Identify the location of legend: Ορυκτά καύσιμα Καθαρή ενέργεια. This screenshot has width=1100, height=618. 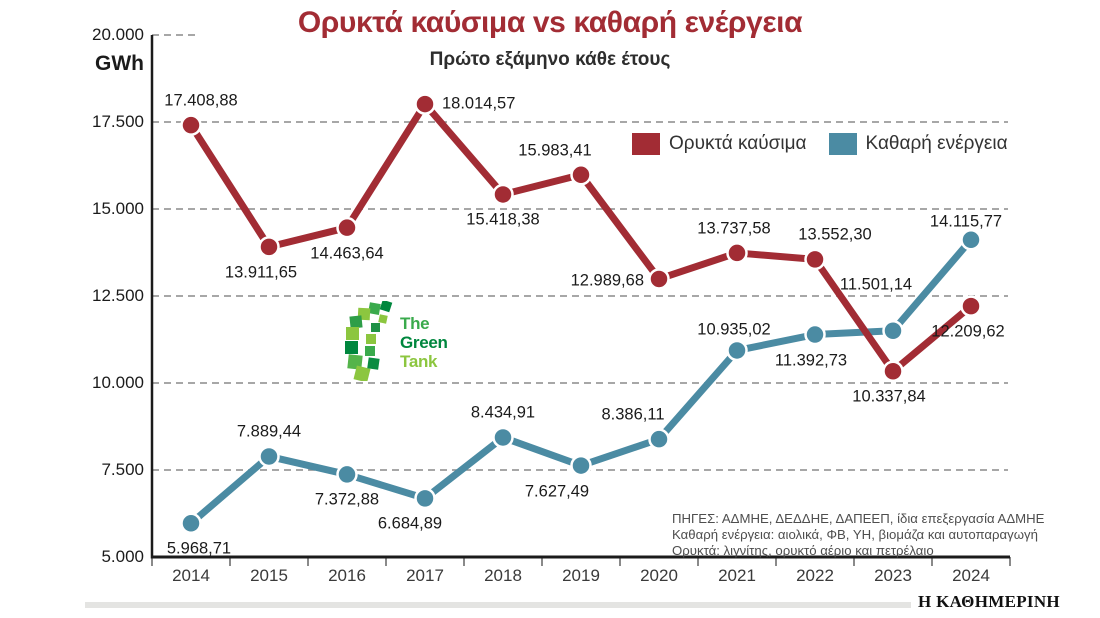
(820, 144).